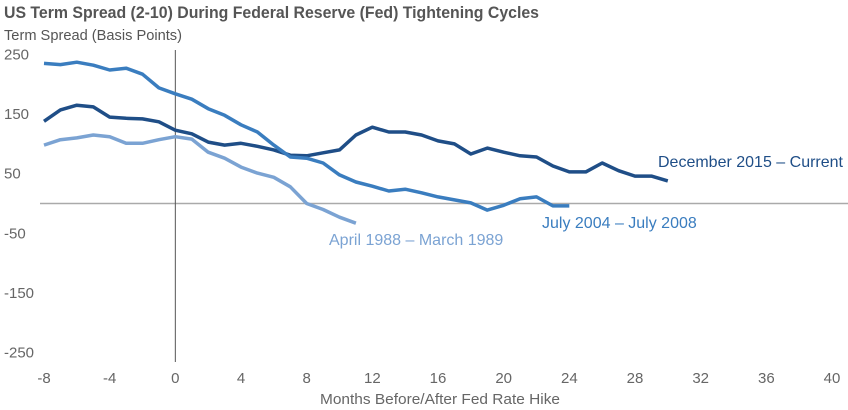 The height and width of the screenshot is (410, 848). What do you see at coordinates (109, 378) in the screenshot?
I see `x-tick-label: -4` at bounding box center [109, 378].